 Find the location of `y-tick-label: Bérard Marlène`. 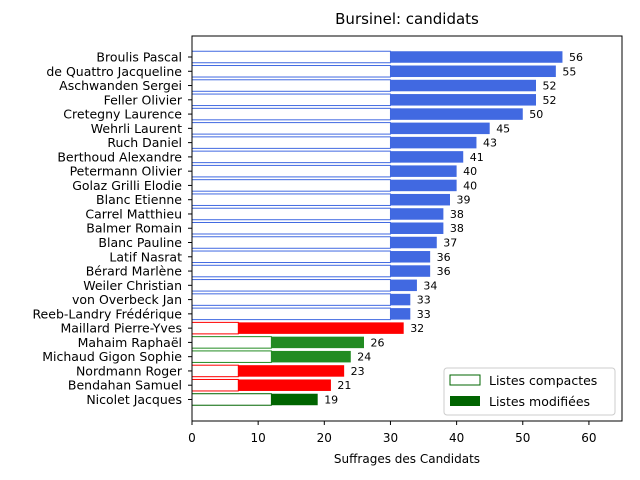

y-tick-label: Bérard Marlène is located at coordinates (134, 271).